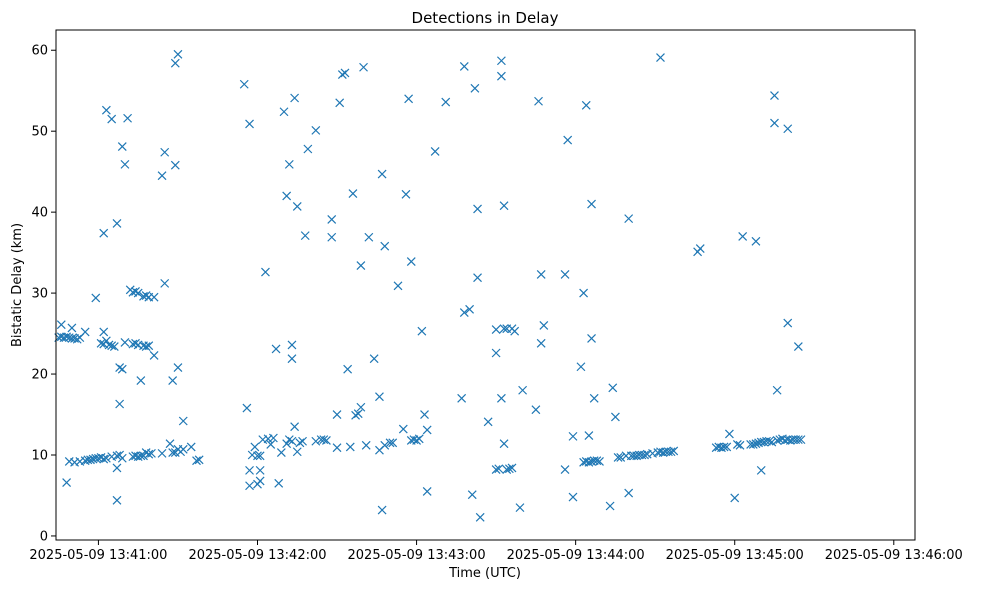 This screenshot has width=989, height=590. Describe the element at coordinates (485, 18) in the screenshot. I see `chart-title: Detections in Delay` at that location.